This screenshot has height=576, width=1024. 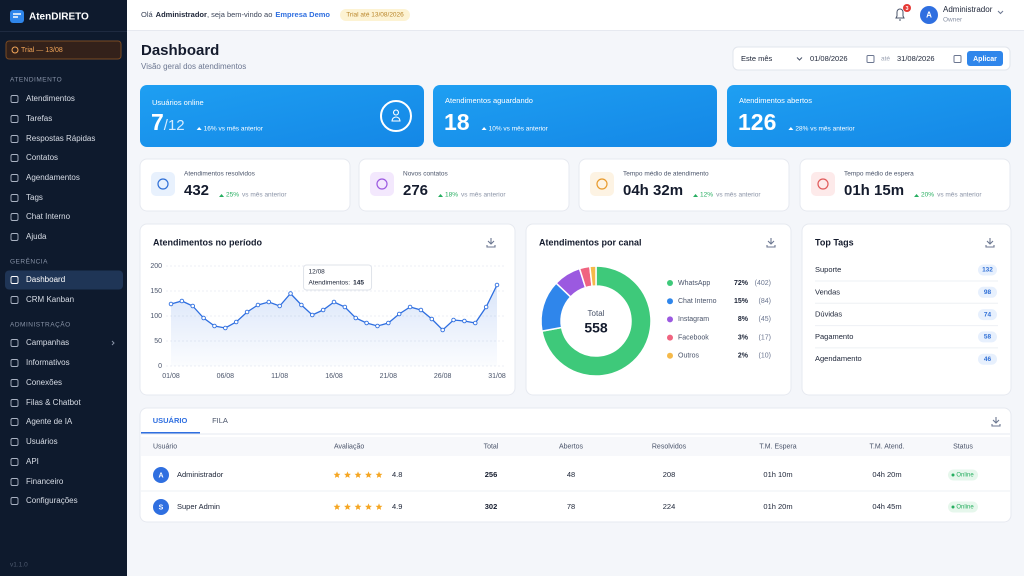 I want to click on highlight-label: Atendimentos abertos, so click(x=775, y=100).